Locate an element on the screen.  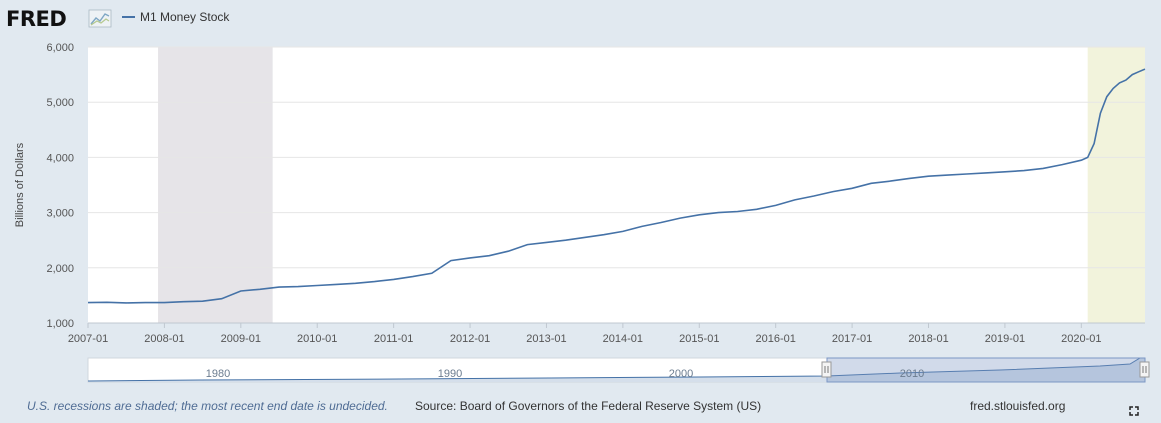
y-axis-ticks: 1,000 2,000 3,000 4,000 5,000 6,000 is located at coordinates (60, 186).